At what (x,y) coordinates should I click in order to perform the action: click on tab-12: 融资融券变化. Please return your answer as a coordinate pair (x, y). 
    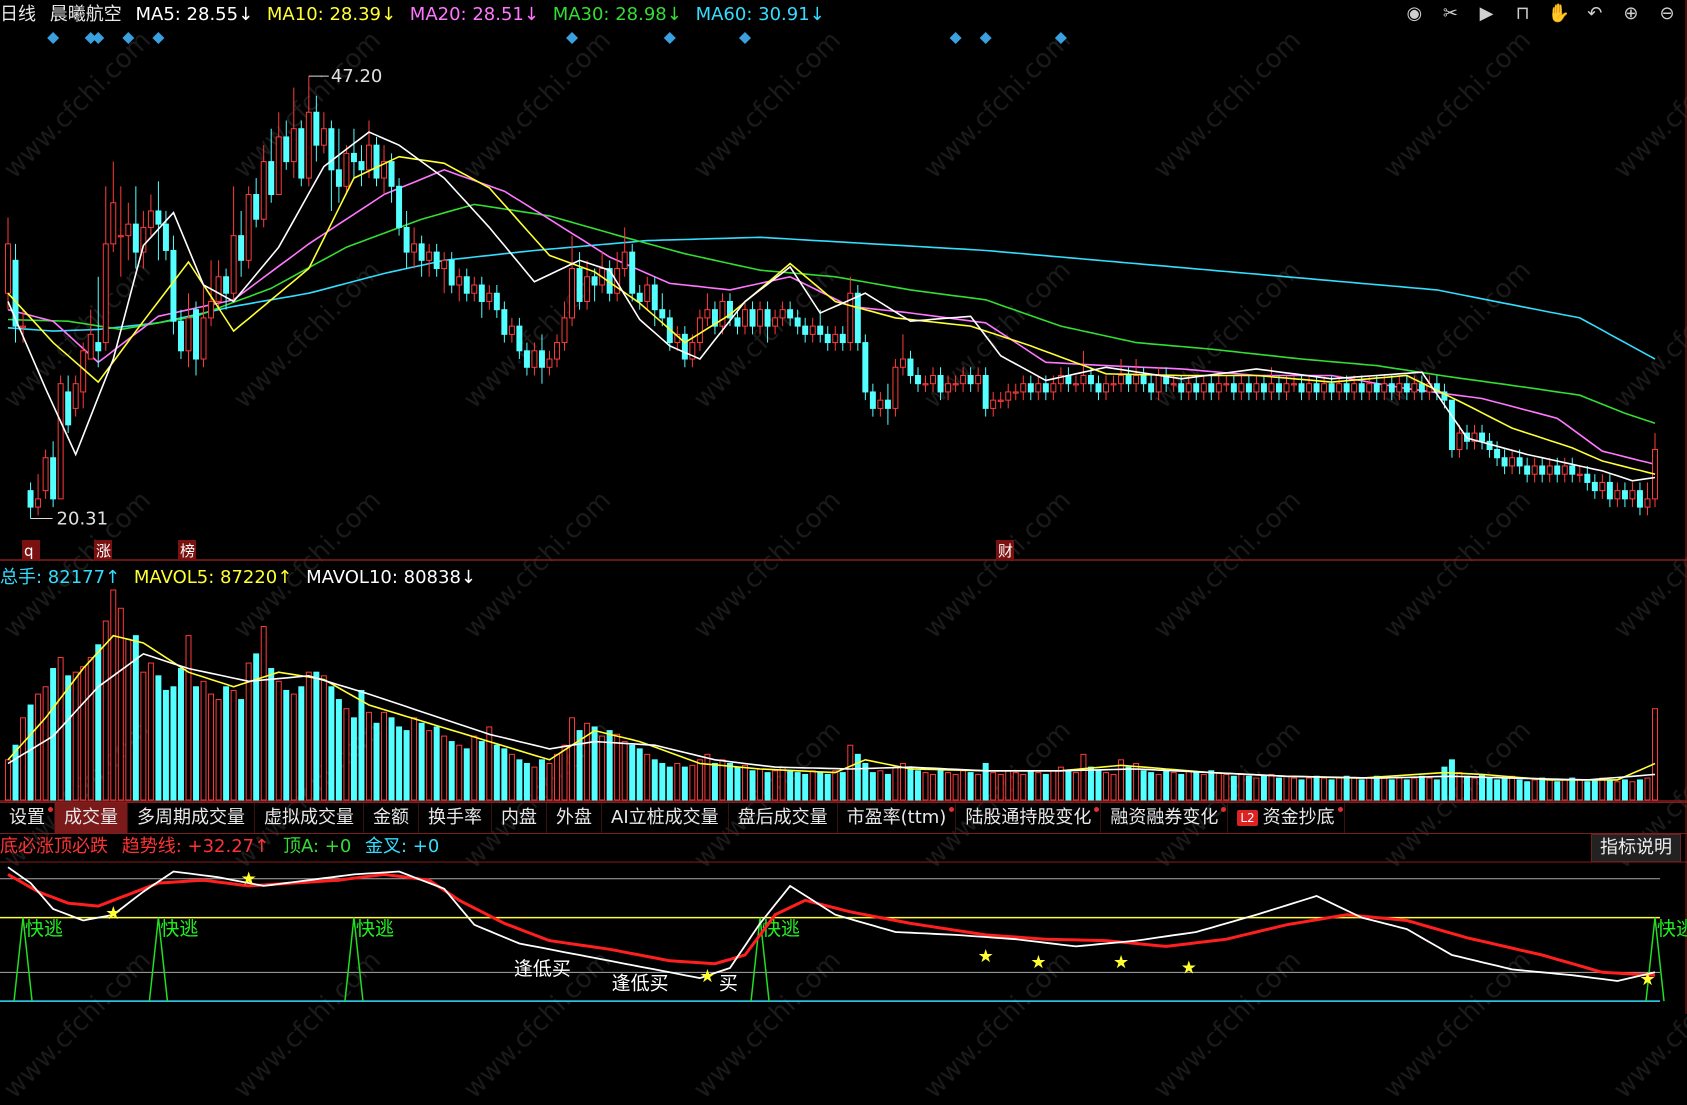
    Looking at the image, I should click on (1165, 818).